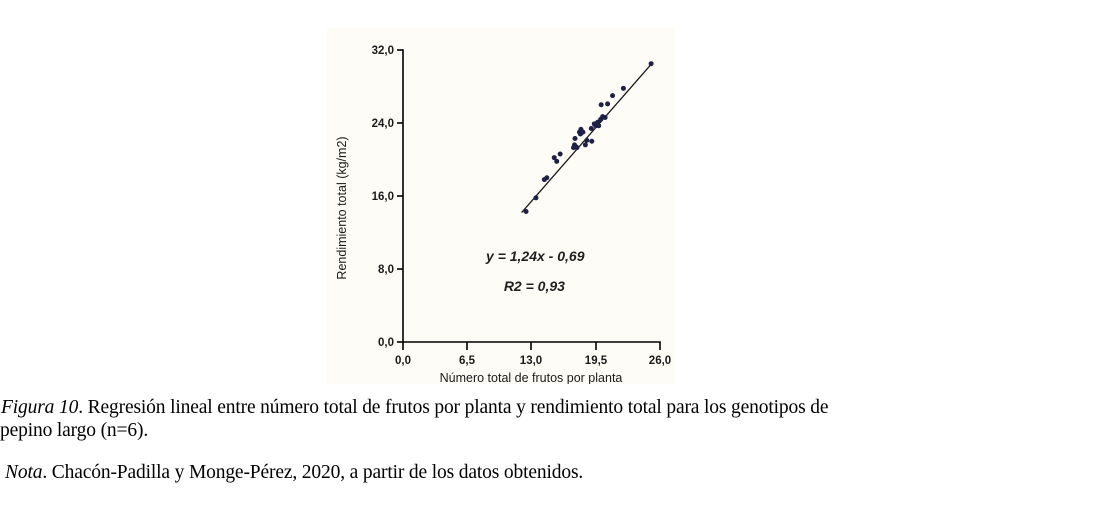 This screenshot has height=529, width=1114. I want to click on r-squared-annotation: R2 = 0,93, so click(534, 286).